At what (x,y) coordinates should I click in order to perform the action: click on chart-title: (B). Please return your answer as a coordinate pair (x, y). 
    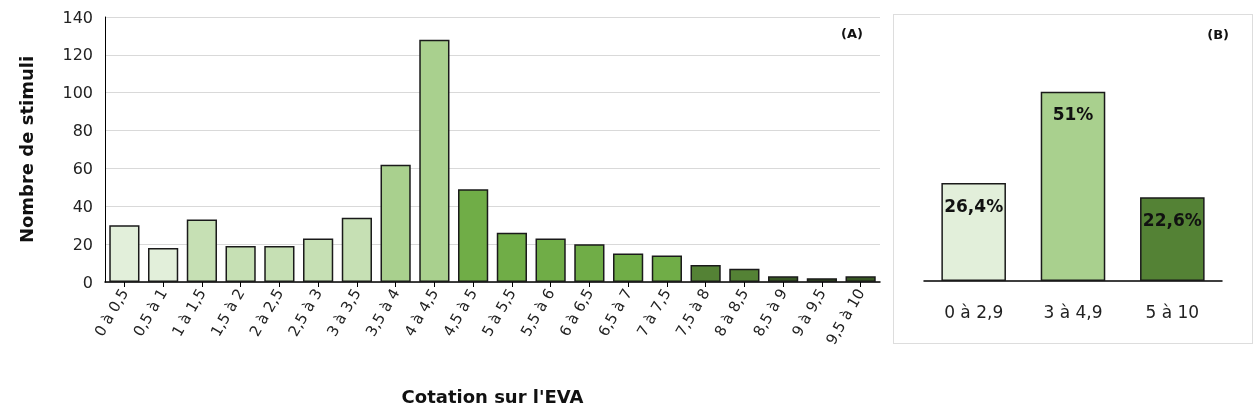
    Looking at the image, I should click on (1218, 34).